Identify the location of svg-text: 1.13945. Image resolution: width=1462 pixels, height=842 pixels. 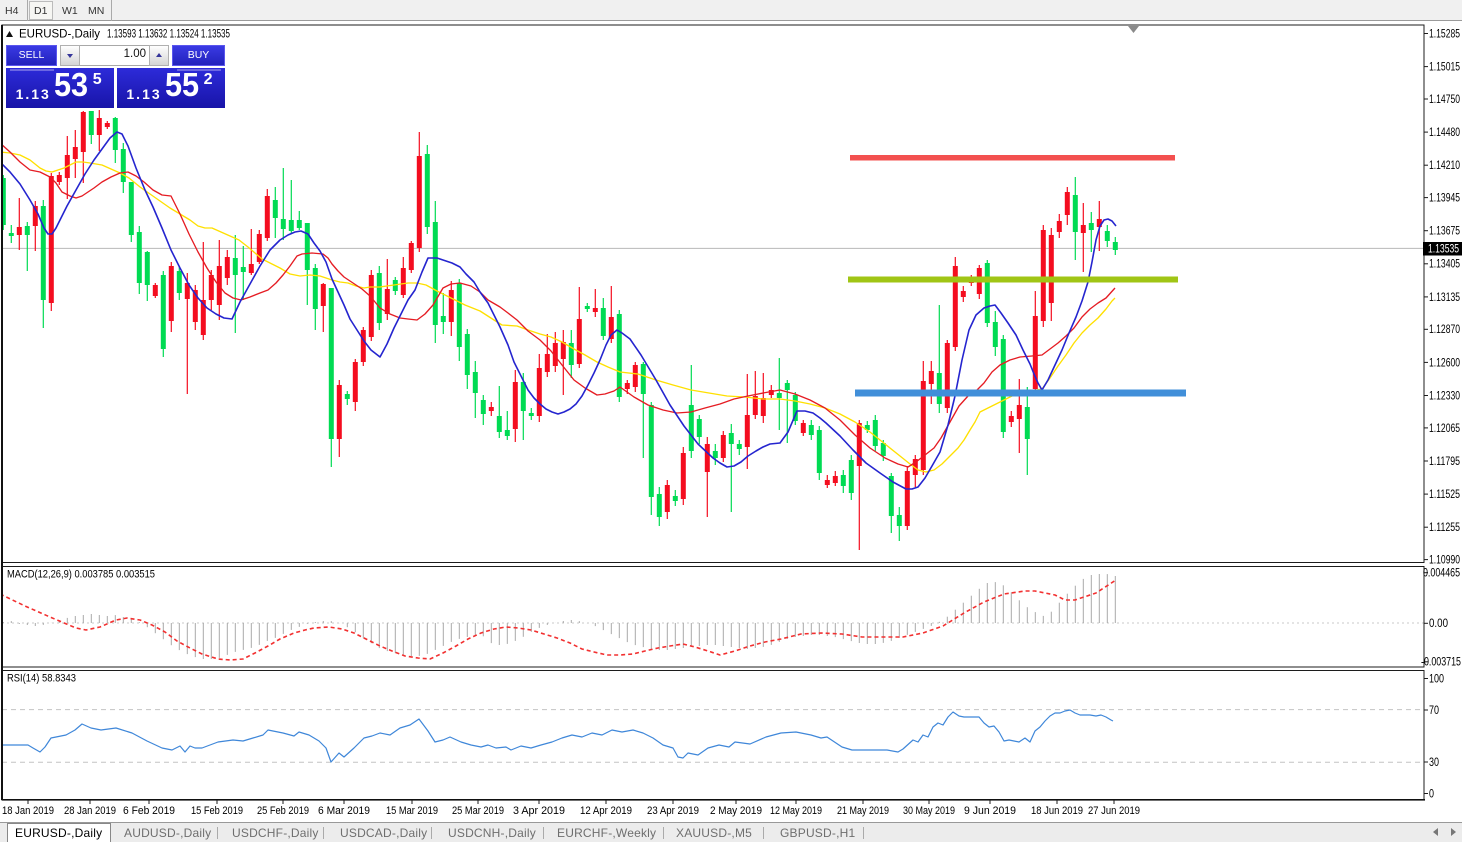
(1444, 199).